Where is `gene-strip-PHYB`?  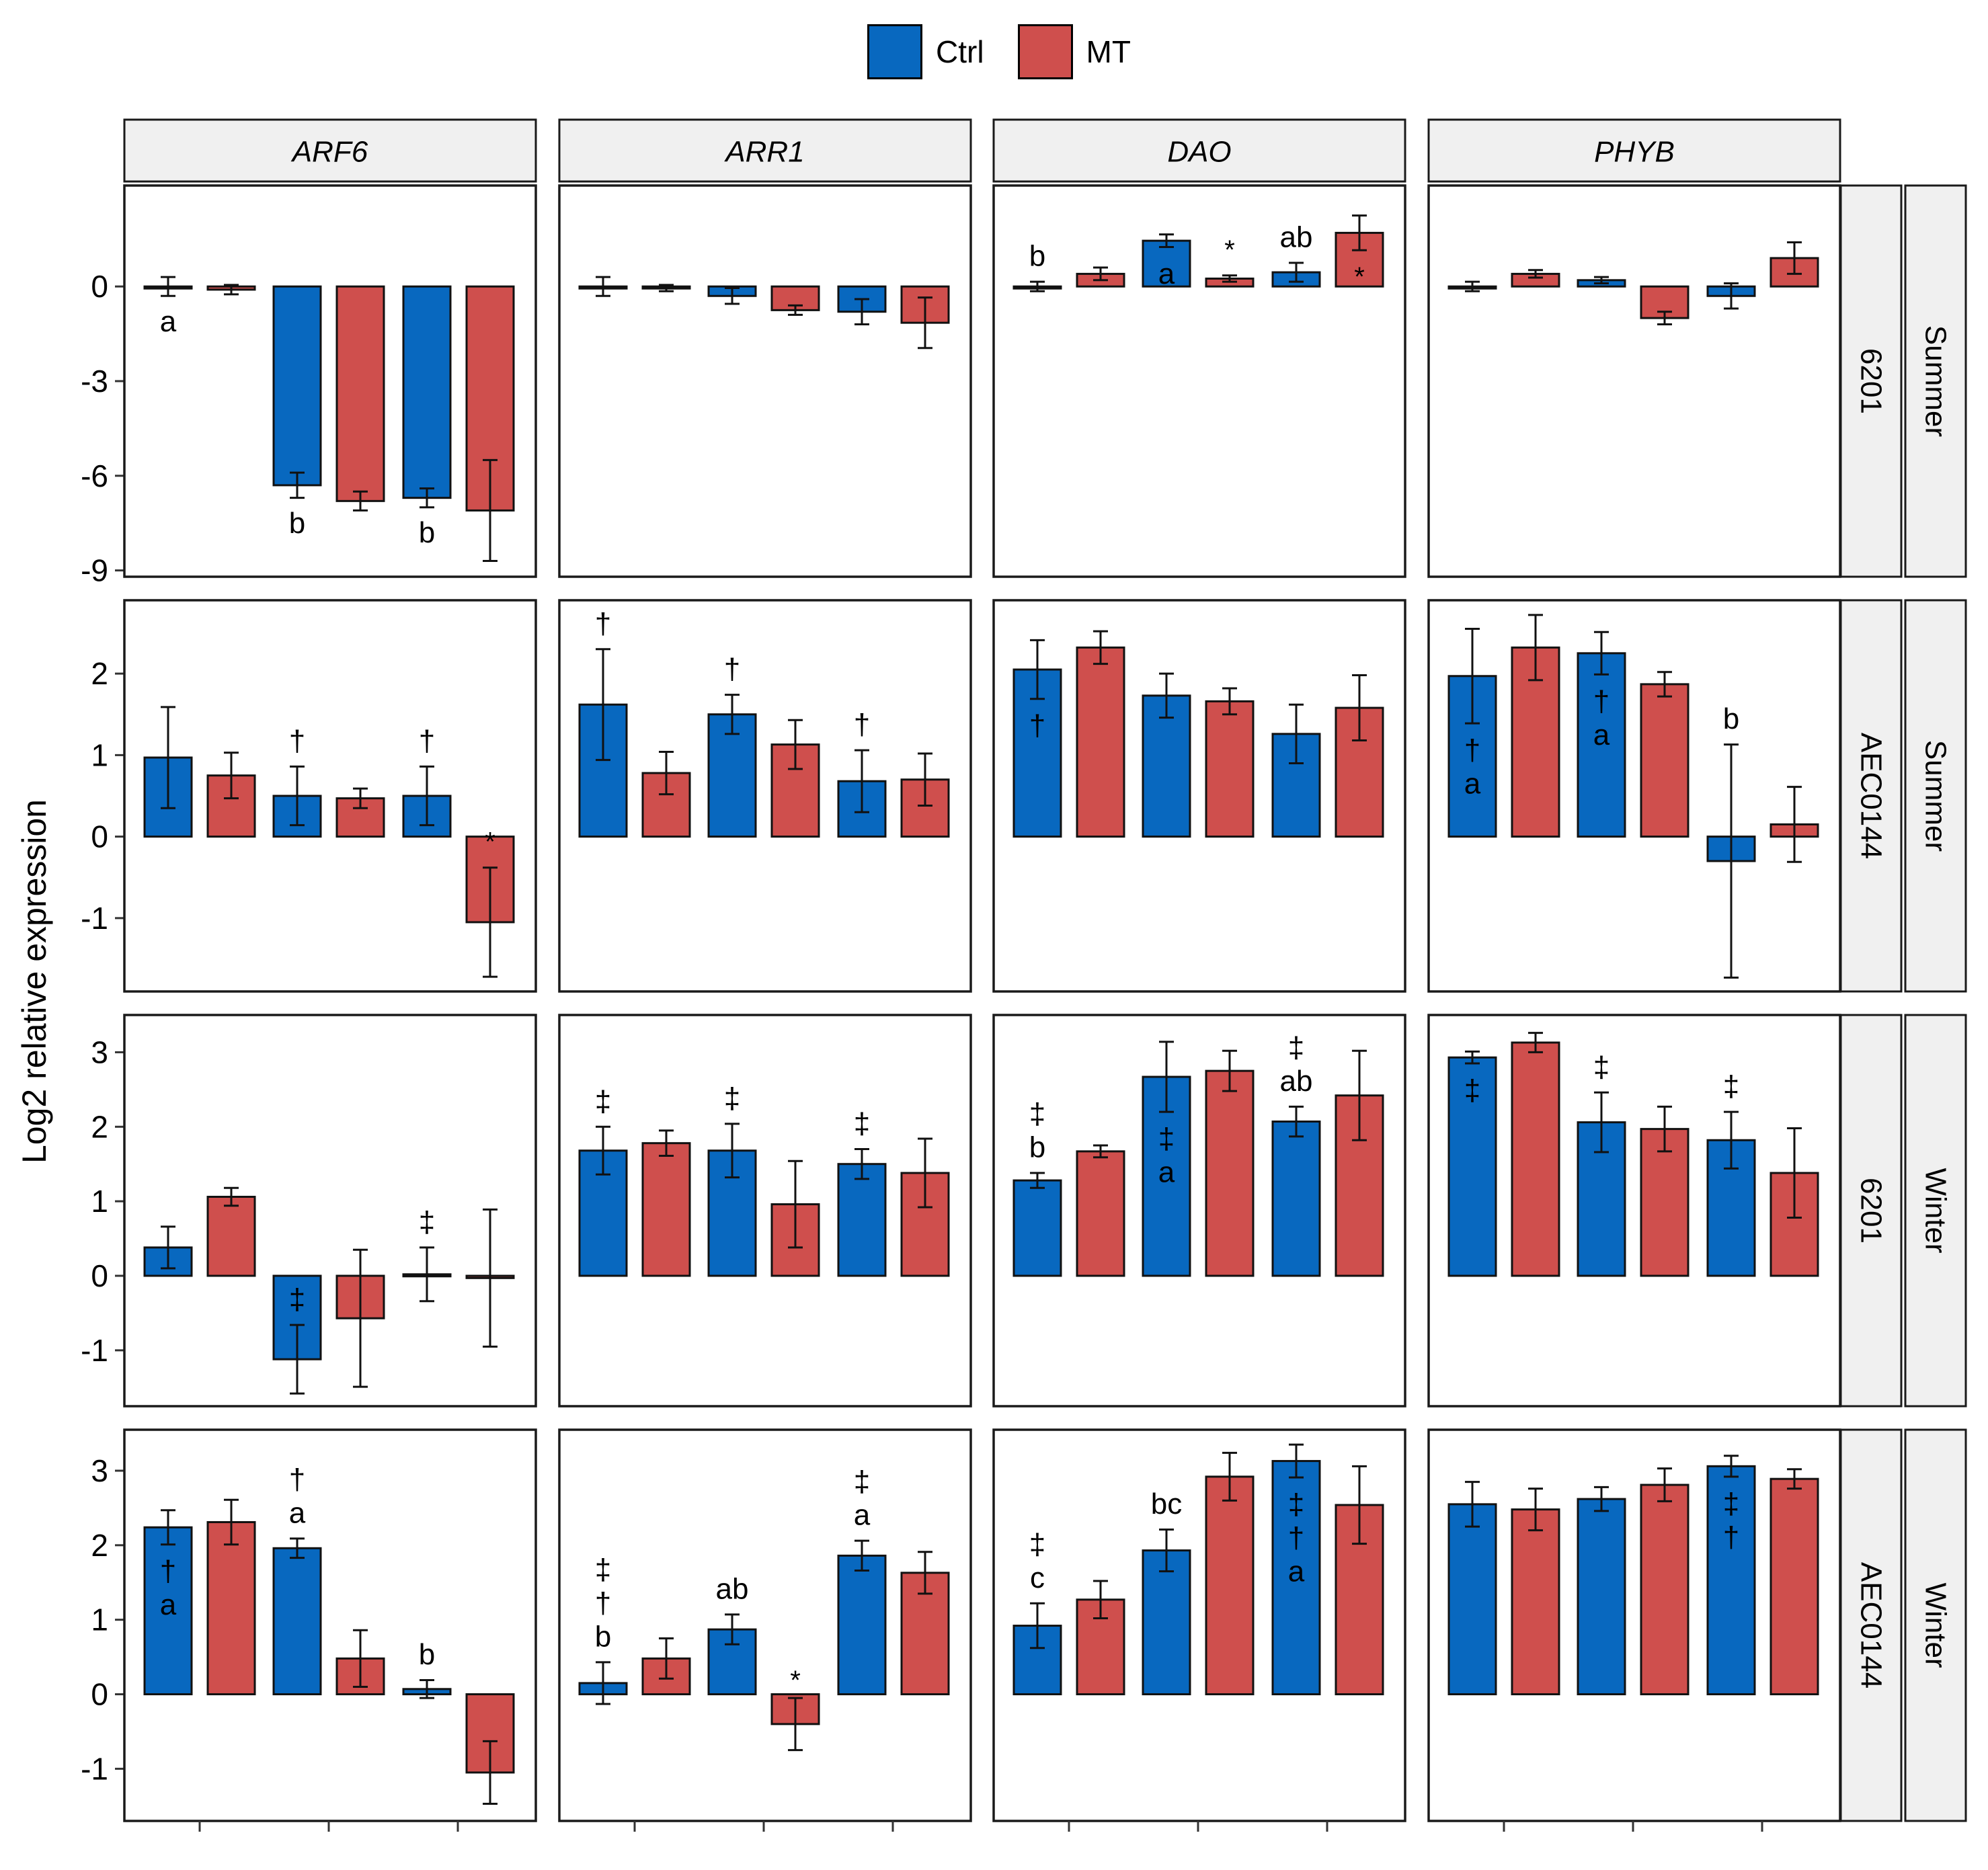 gene-strip-PHYB is located at coordinates (1634, 150).